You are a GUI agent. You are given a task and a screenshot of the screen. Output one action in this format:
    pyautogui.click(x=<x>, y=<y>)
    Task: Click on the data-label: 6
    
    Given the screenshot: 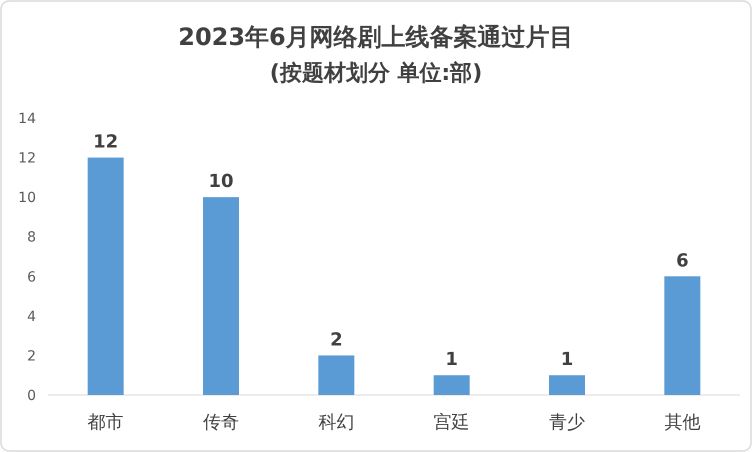 What is the action you would take?
    pyautogui.click(x=682, y=261)
    